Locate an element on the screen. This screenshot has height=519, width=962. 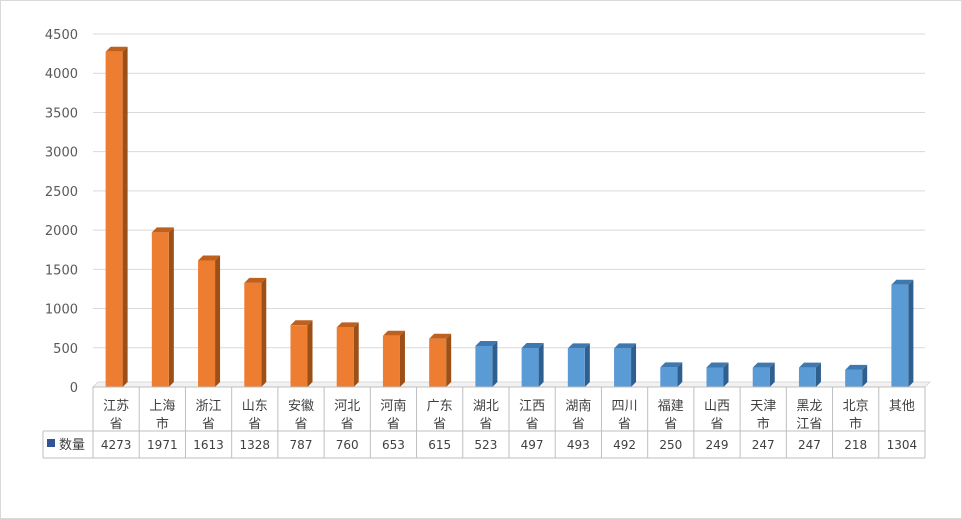
legend-series-name: 数量 is located at coordinates (72, 445).